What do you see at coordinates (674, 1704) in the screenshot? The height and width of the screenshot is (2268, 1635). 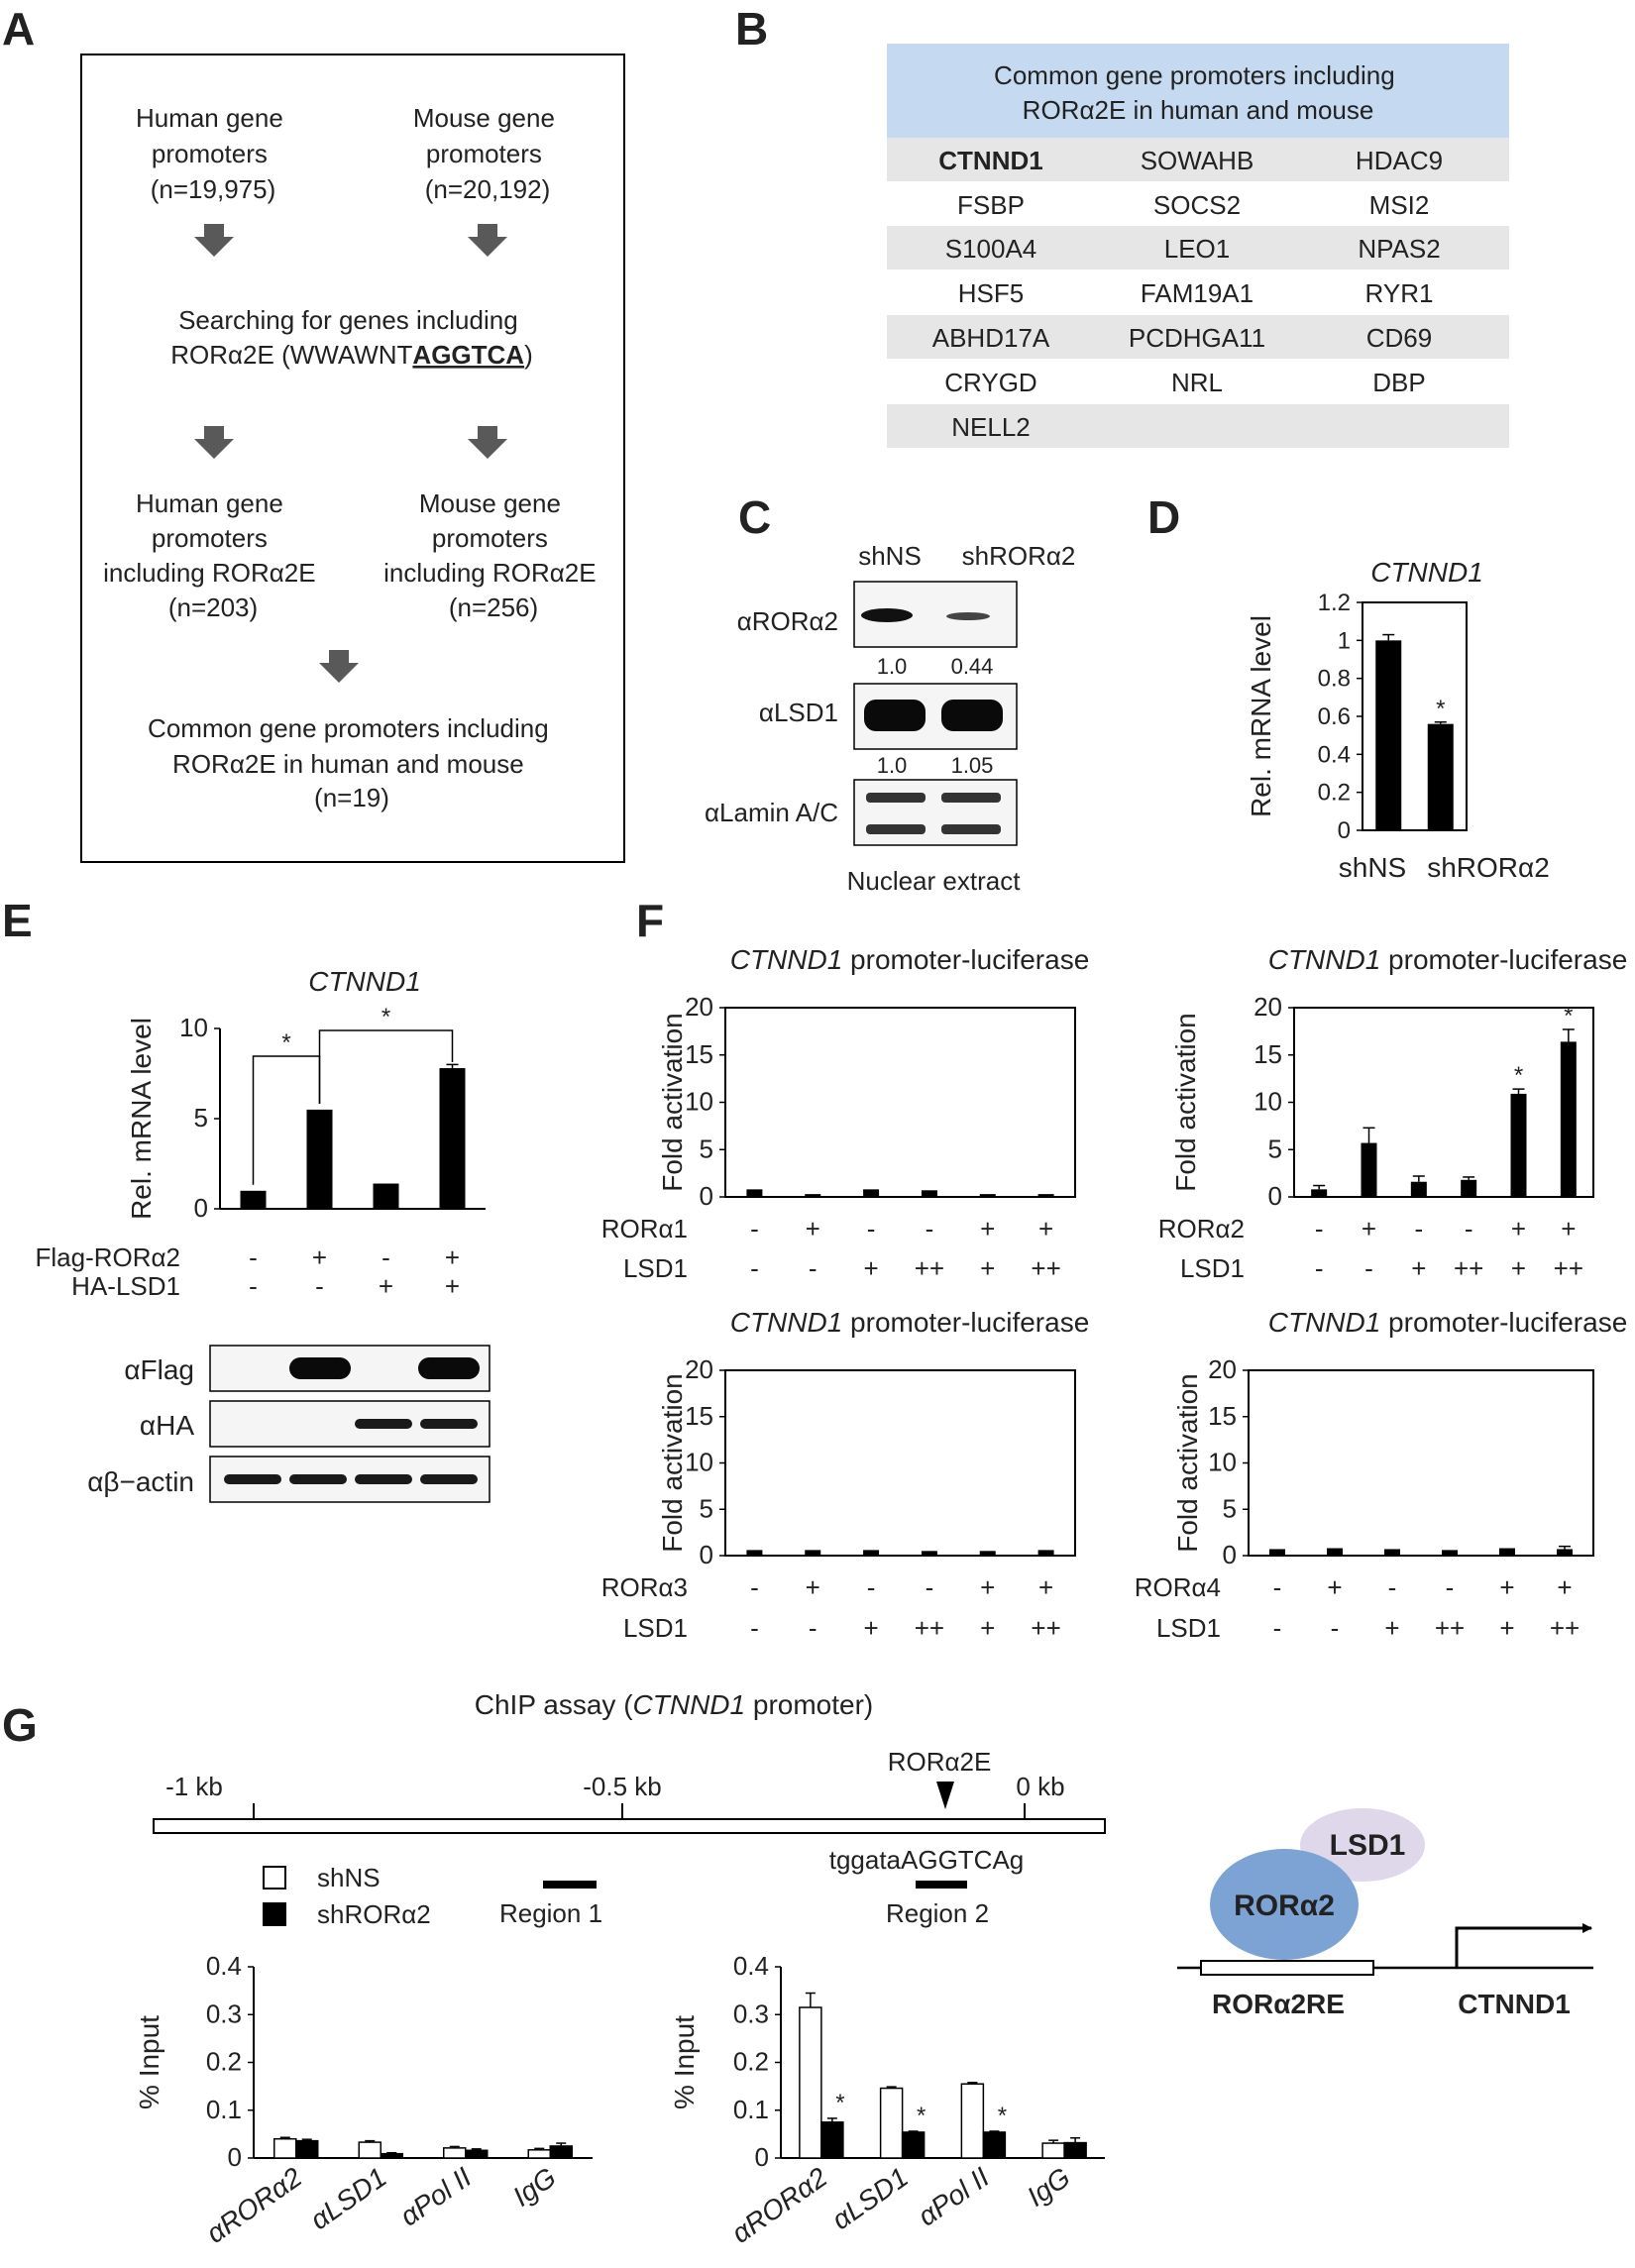 I see `chip-title: ChIP assay (CTNND1 promoter)` at bounding box center [674, 1704].